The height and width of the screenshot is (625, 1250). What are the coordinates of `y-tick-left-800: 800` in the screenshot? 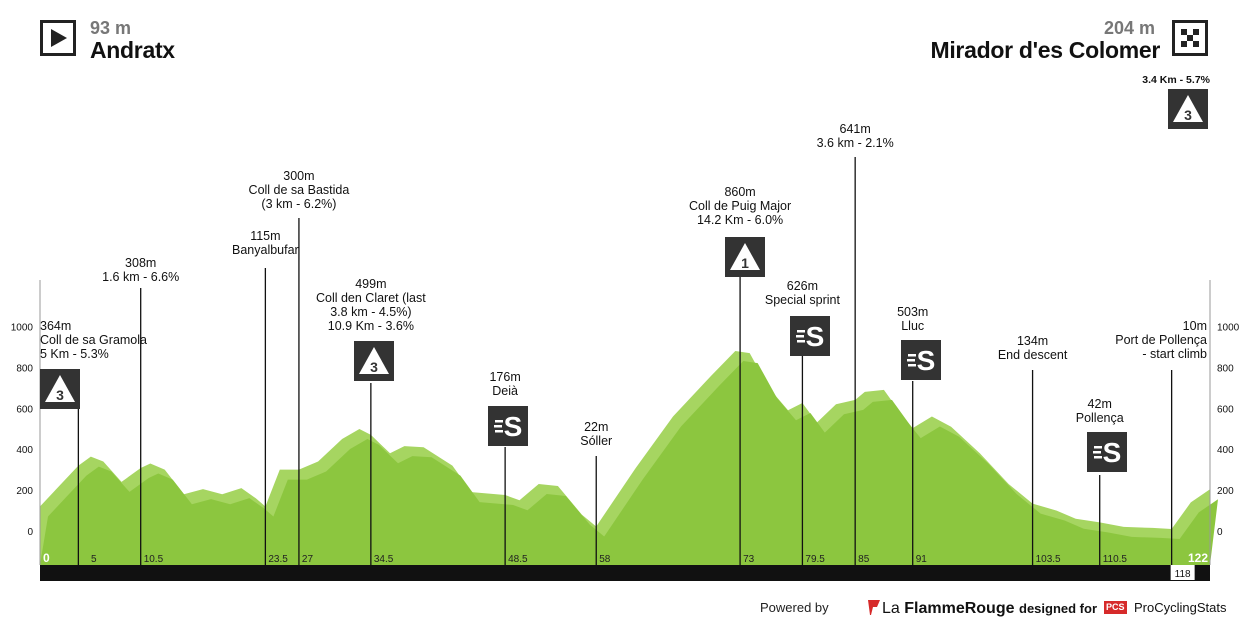 It's located at (24, 368).